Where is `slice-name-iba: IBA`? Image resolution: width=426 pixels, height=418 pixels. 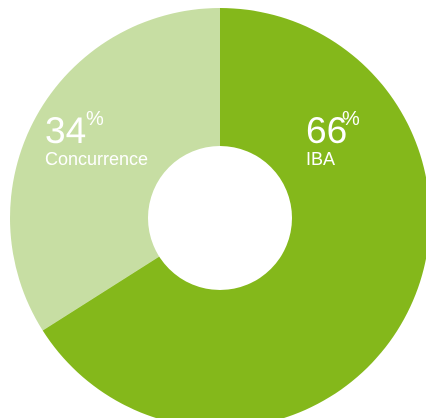 slice-name-iba: IBA is located at coordinates (320, 159).